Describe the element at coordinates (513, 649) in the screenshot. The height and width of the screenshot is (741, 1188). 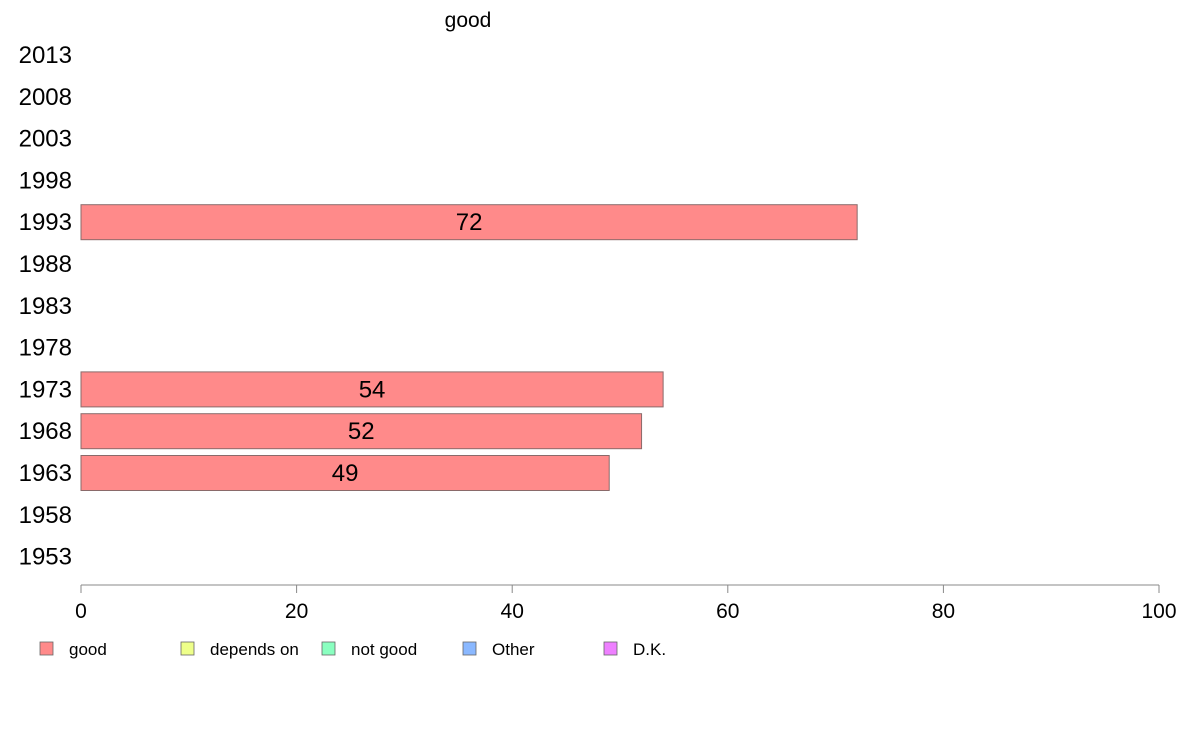
I see `legend-label-3: Other` at that location.